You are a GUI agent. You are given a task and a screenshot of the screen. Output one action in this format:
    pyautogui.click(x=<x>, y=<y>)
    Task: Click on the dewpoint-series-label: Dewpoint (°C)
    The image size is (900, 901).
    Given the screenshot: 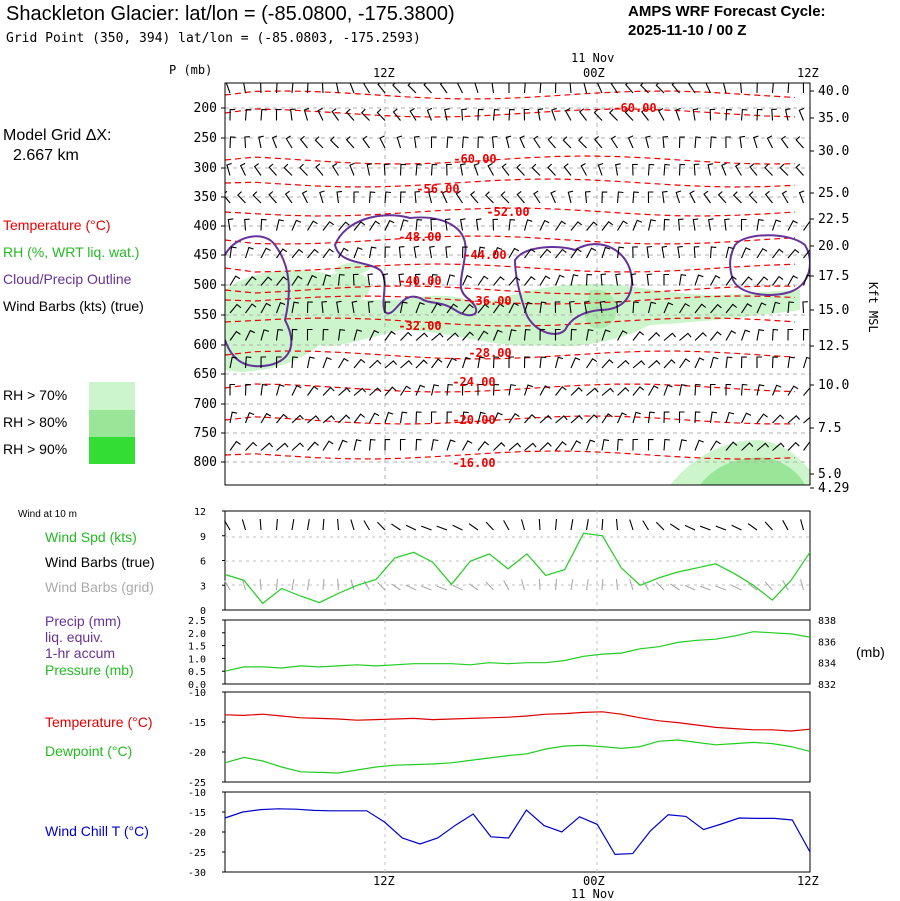 What is the action you would take?
    pyautogui.click(x=89, y=751)
    